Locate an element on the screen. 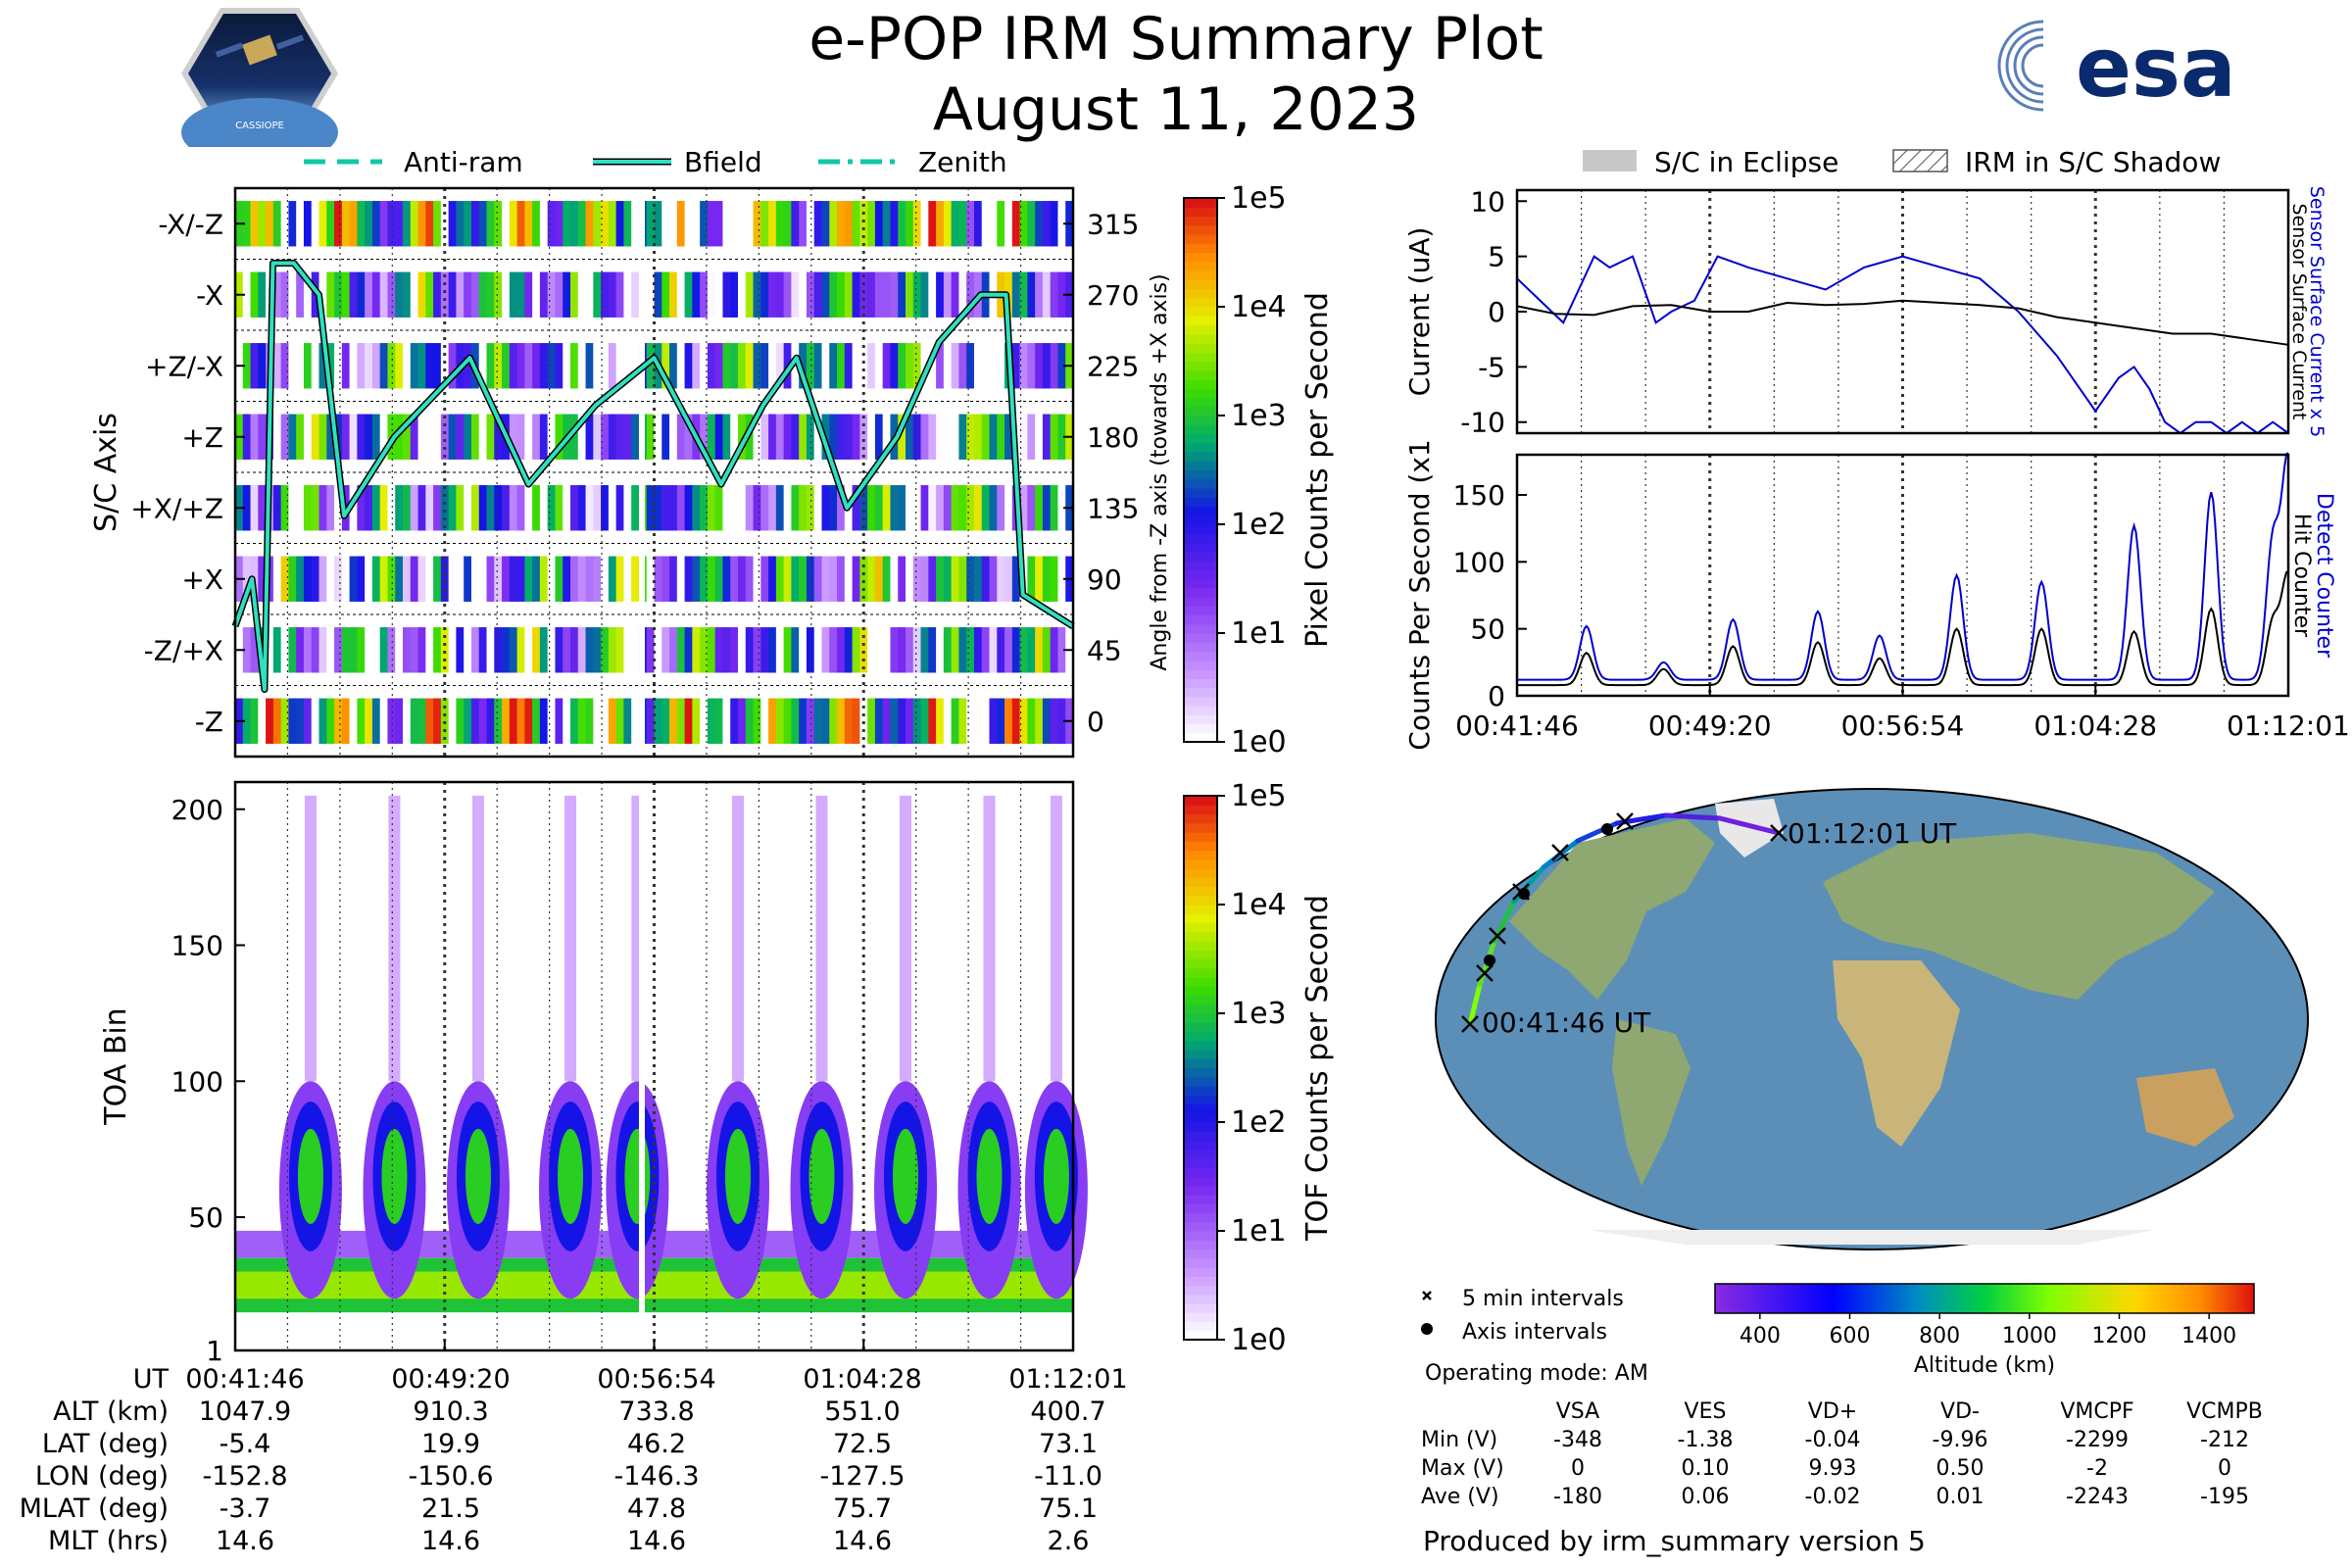  legend-cross-stroke is located at coordinates (1427, 1295).